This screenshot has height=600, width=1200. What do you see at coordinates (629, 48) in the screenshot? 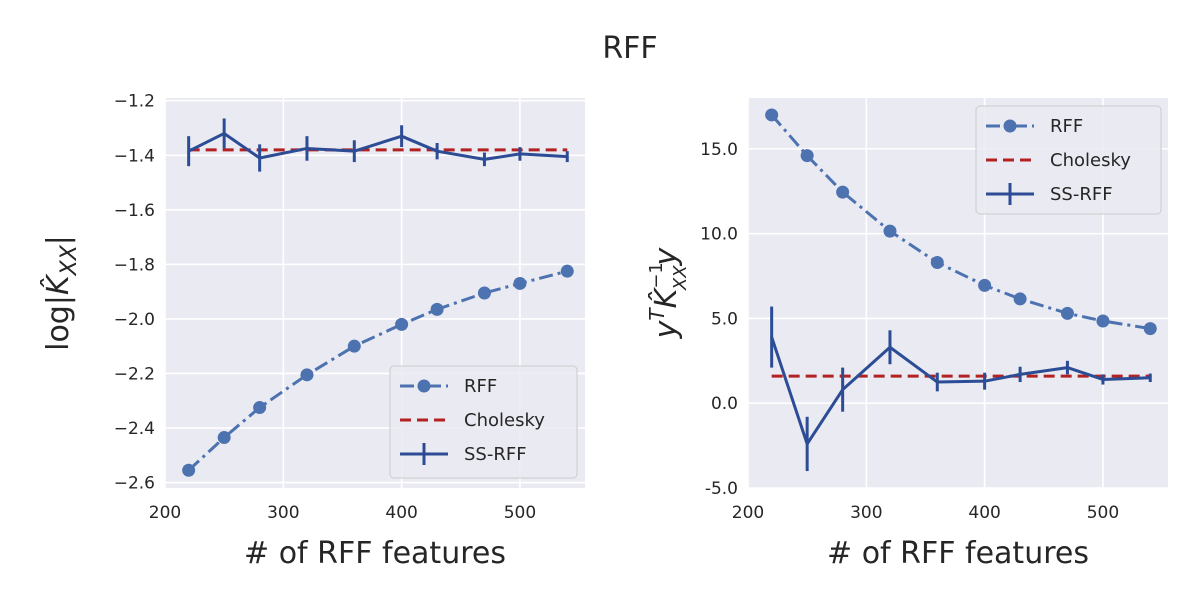
I see `figure-title: RFF` at bounding box center [629, 48].